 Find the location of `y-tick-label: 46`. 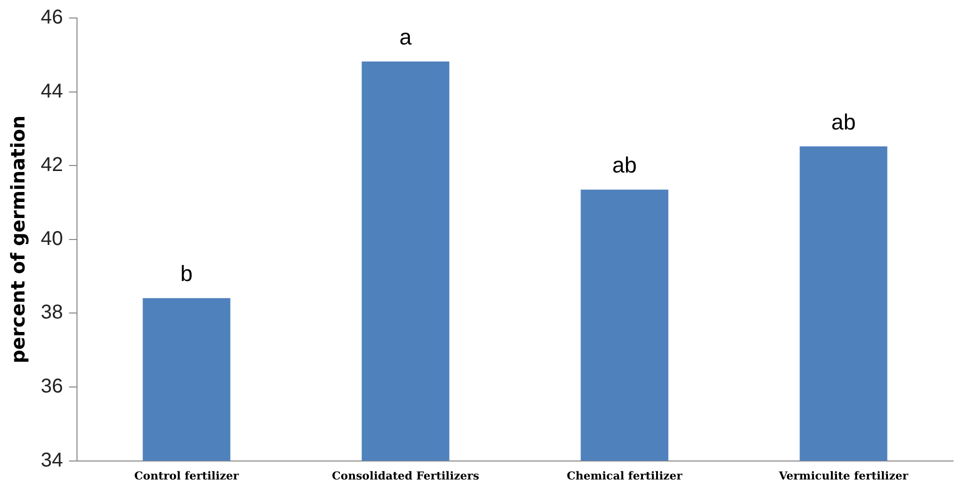

y-tick-label: 46 is located at coordinates (52, 17).